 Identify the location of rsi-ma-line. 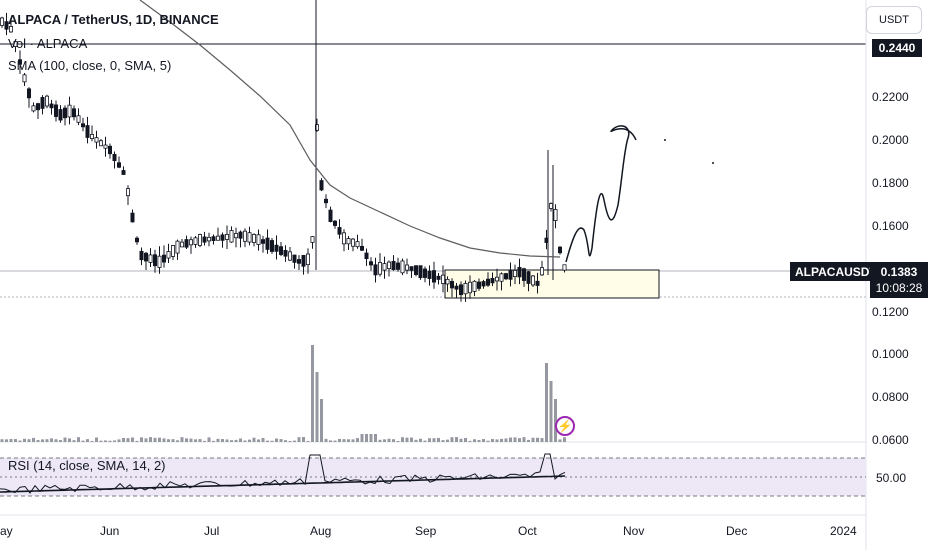
(283, 484).